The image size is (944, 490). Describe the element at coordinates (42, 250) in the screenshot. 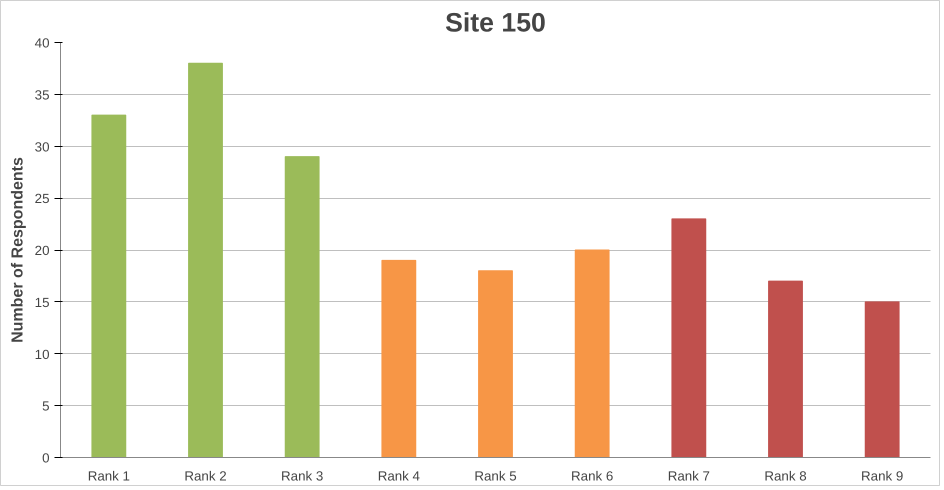

I see `y-tick-label: 20` at that location.